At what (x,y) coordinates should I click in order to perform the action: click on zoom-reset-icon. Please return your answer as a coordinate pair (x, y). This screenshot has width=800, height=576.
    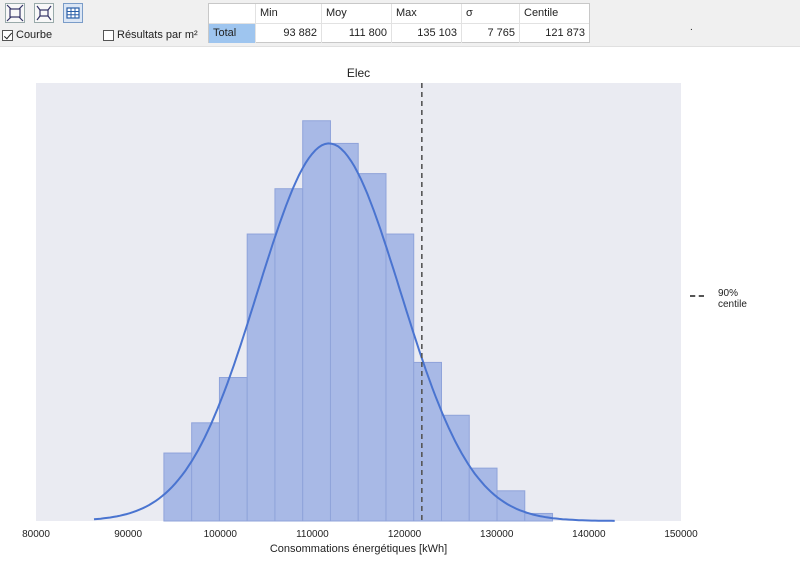
    Looking at the image, I should click on (44, 13).